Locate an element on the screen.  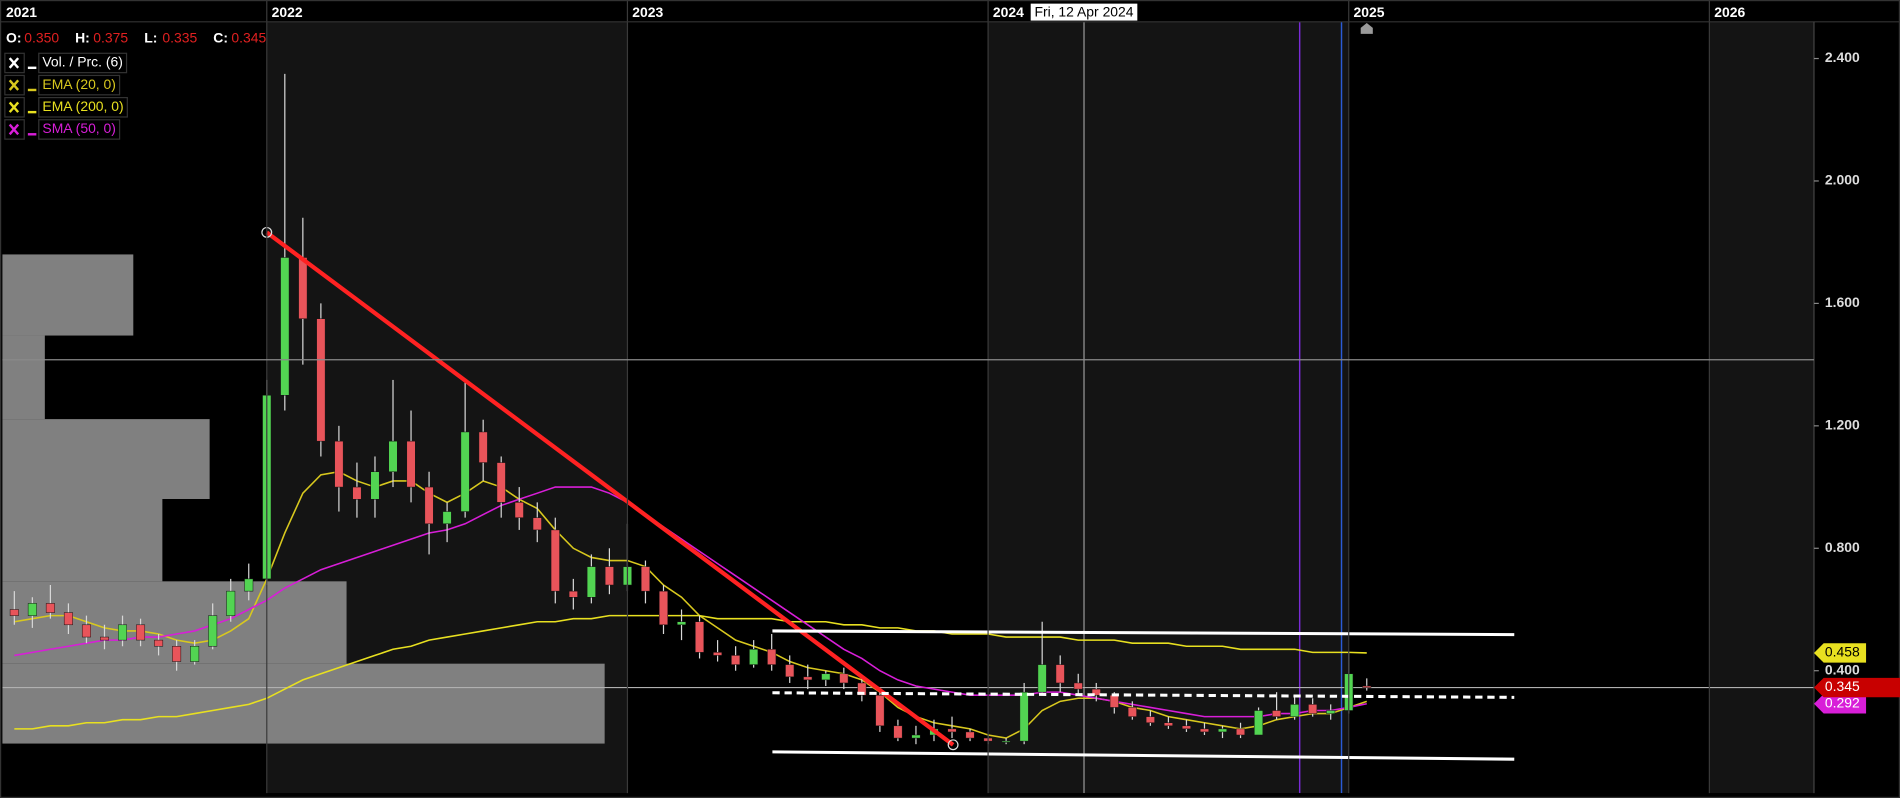
drawing-endpoint is located at coordinates (953, 745).